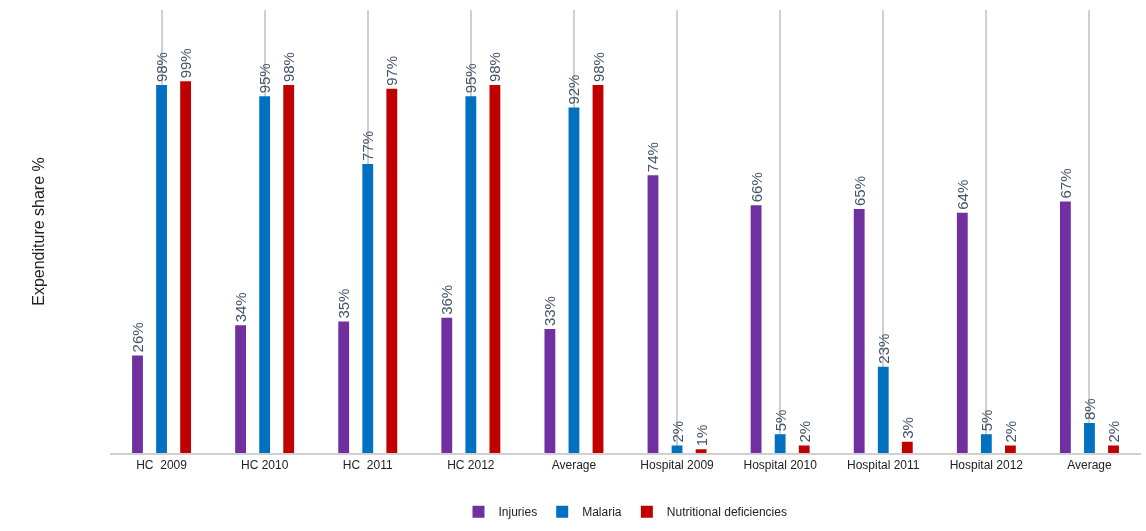  I want to click on x-tick-label: Hospital 2009, so click(677, 465).